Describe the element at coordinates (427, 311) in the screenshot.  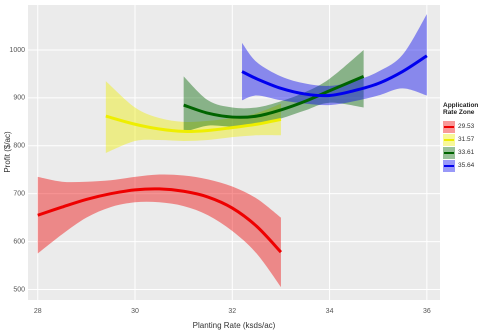
I see `x-tick-label: 36` at that location.